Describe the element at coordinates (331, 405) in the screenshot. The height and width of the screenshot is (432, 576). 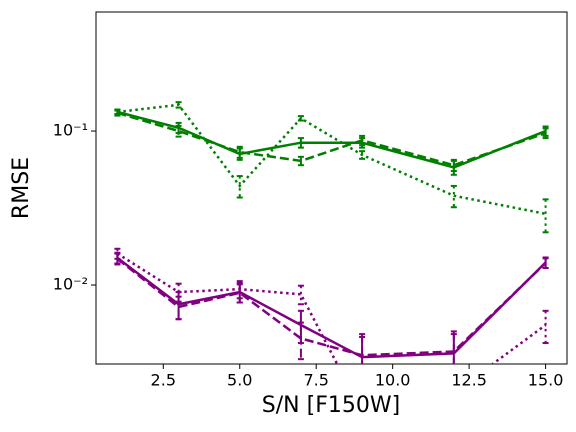
I see `x-axis-label: S/N [F150W]` at that location.